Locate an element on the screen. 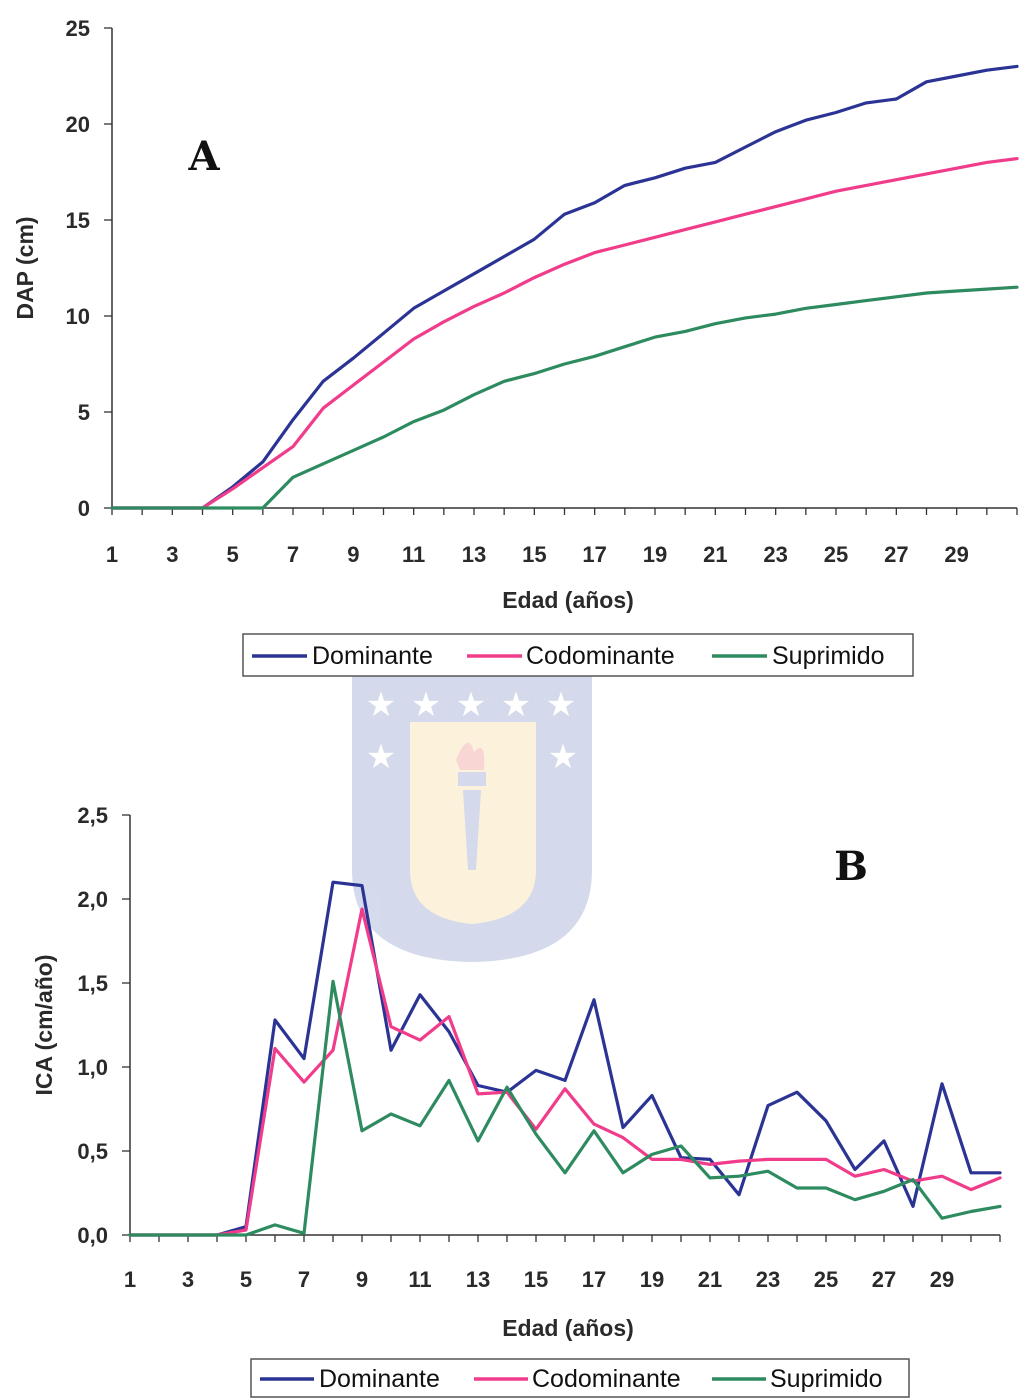  y-tick-label: 2,0 is located at coordinates (92, 899).